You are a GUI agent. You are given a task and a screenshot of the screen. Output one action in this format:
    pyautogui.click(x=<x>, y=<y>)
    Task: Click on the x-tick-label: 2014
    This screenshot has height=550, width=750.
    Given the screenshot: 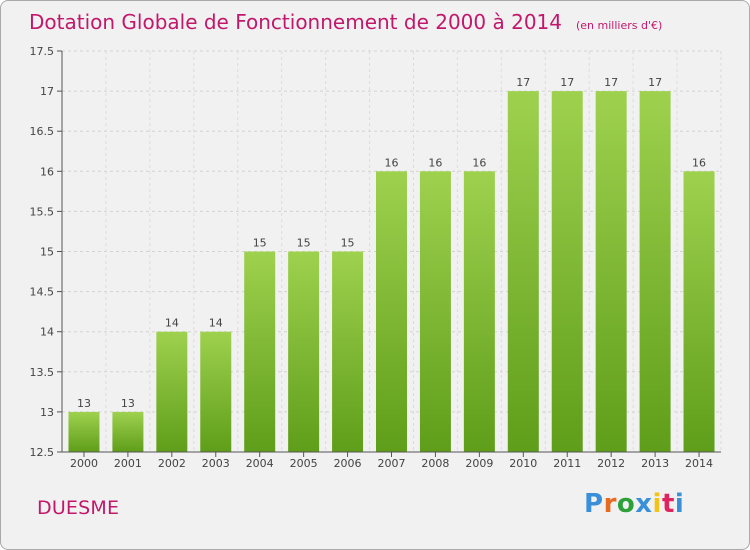 What is the action you would take?
    pyautogui.click(x=699, y=463)
    